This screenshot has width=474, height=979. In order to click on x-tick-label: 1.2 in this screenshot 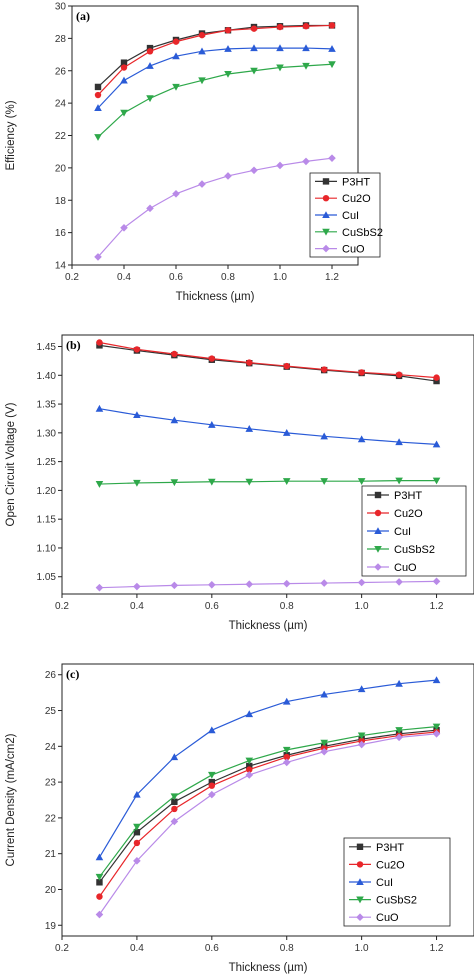, I will do `click(437, 606)`.